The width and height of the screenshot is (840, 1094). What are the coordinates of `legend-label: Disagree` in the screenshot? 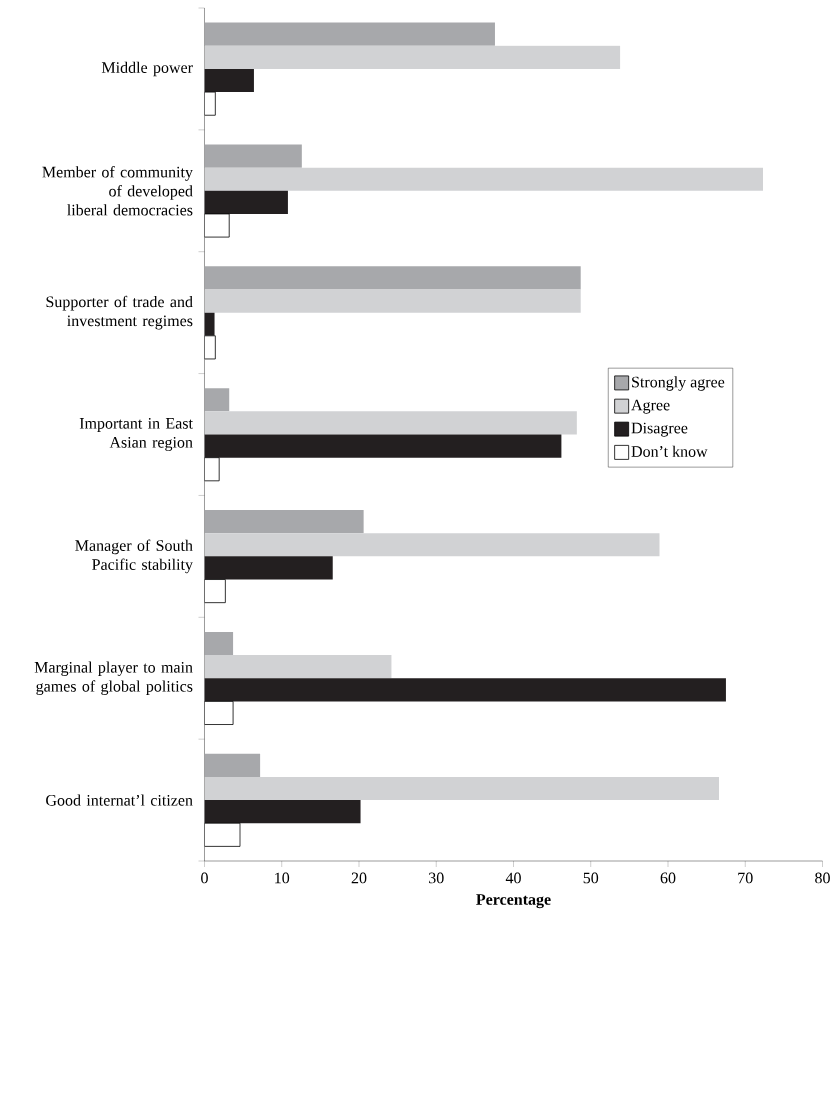 It's located at (659, 429).